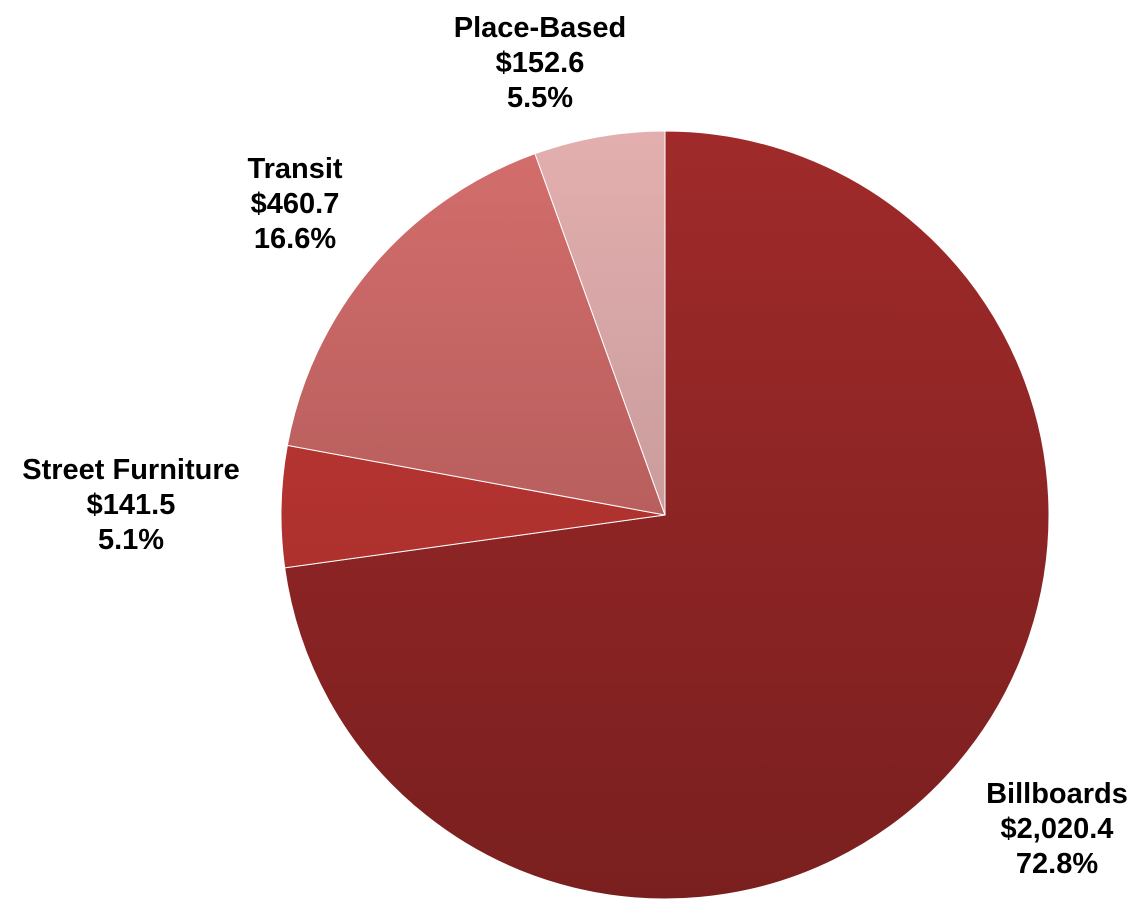 This screenshot has width=1139, height=899. I want to click on slice-label-street-furniture: Street Furniture $141.5 5.1%, so click(131, 505).